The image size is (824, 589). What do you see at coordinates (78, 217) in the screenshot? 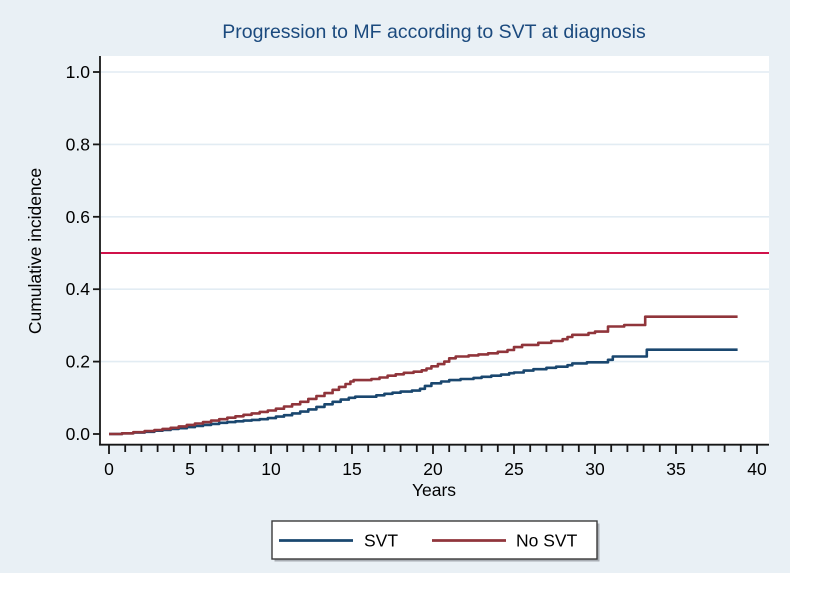
I see `y-tick-label-0.6: 0.6` at bounding box center [78, 217].